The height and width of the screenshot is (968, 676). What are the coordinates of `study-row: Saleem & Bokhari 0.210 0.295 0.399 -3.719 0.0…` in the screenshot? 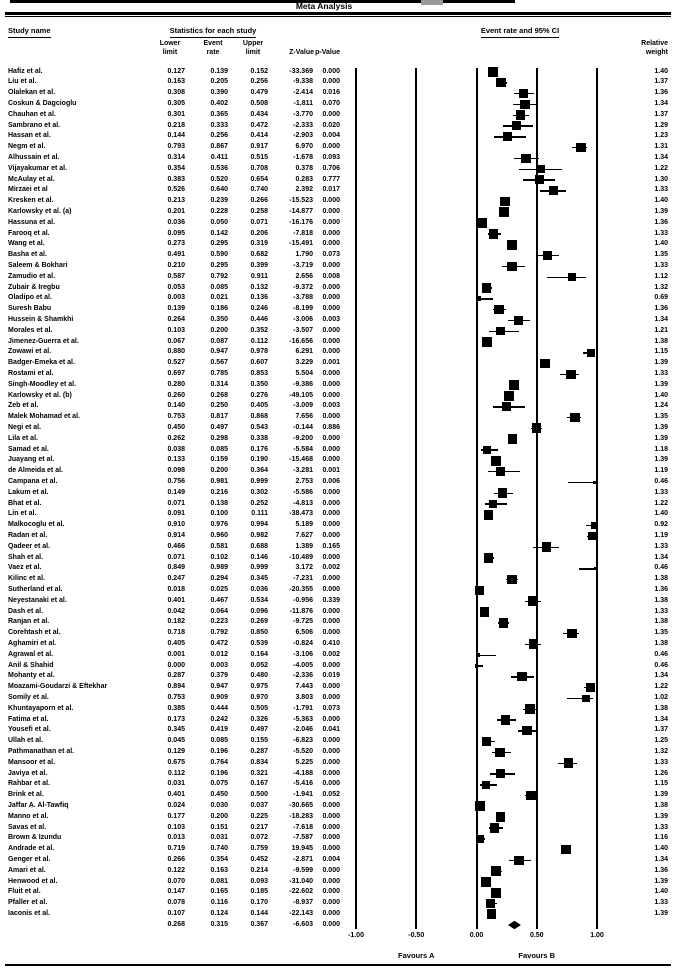 It's located at (338, 266).